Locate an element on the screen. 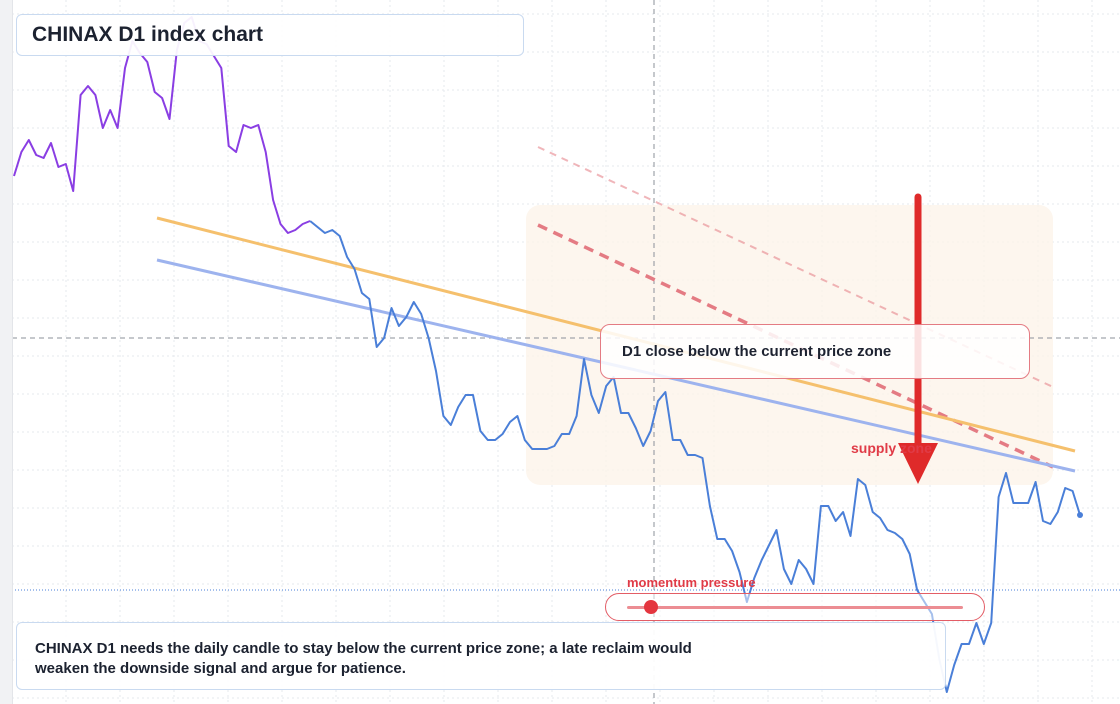 The image size is (1120, 704). signal-callout-text: D1 close below the current price zone is located at coordinates (757, 351).